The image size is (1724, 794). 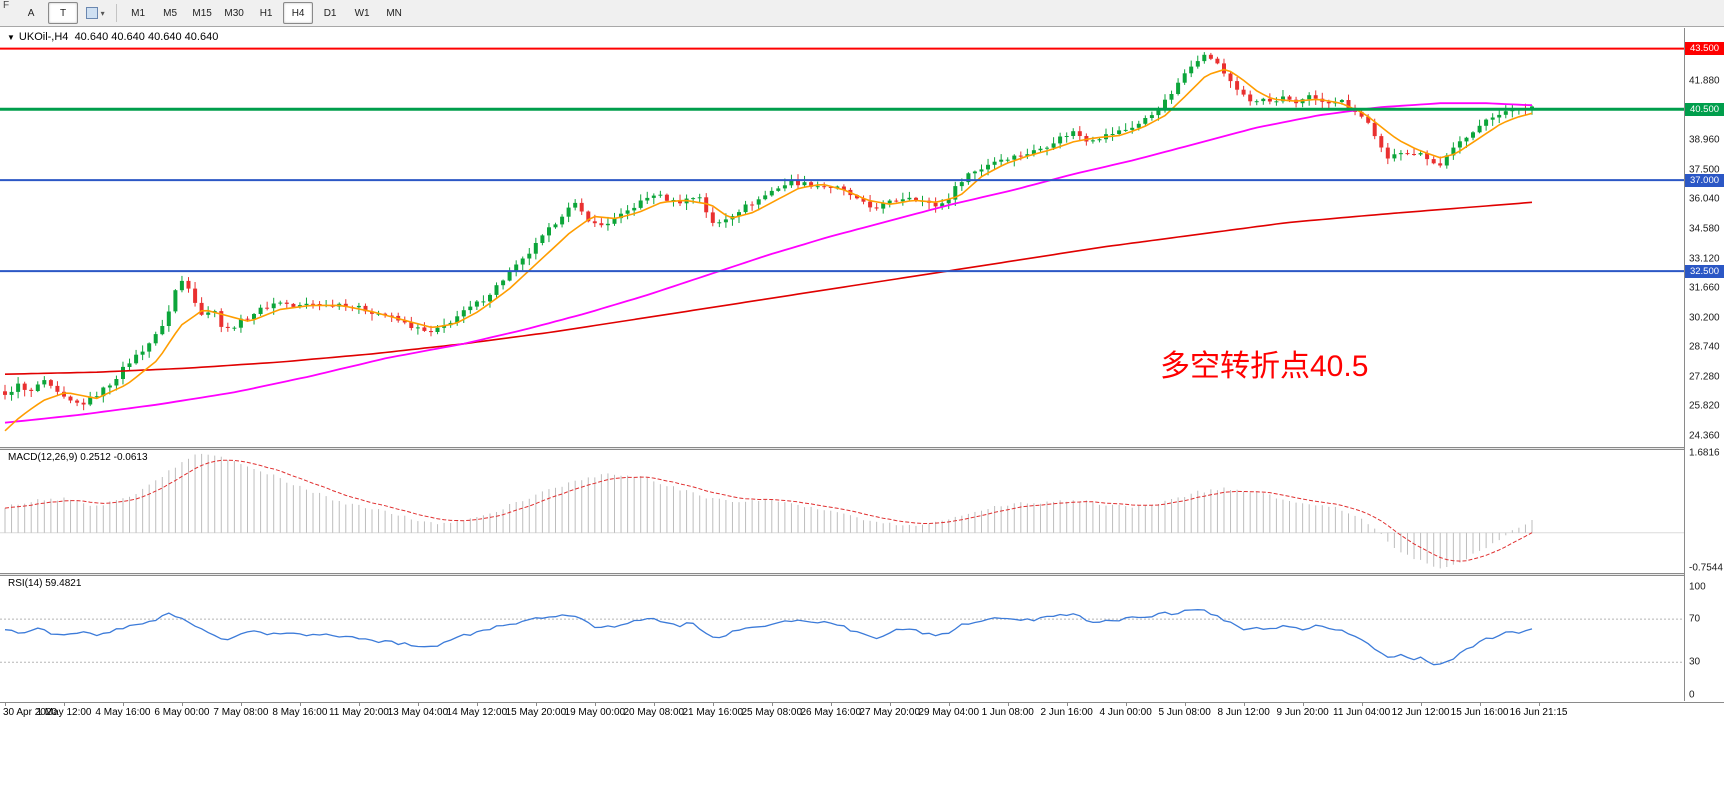 I want to click on panel-splitter-macd, so click(x=862, y=448).